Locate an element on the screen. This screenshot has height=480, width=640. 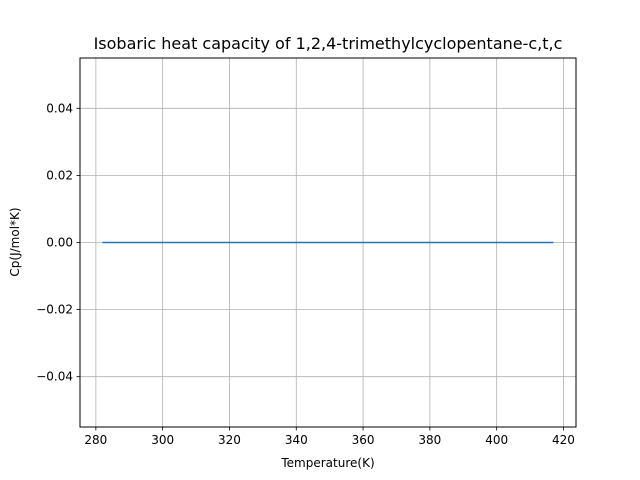
y-tick-label: −0.04 is located at coordinates (54, 377).